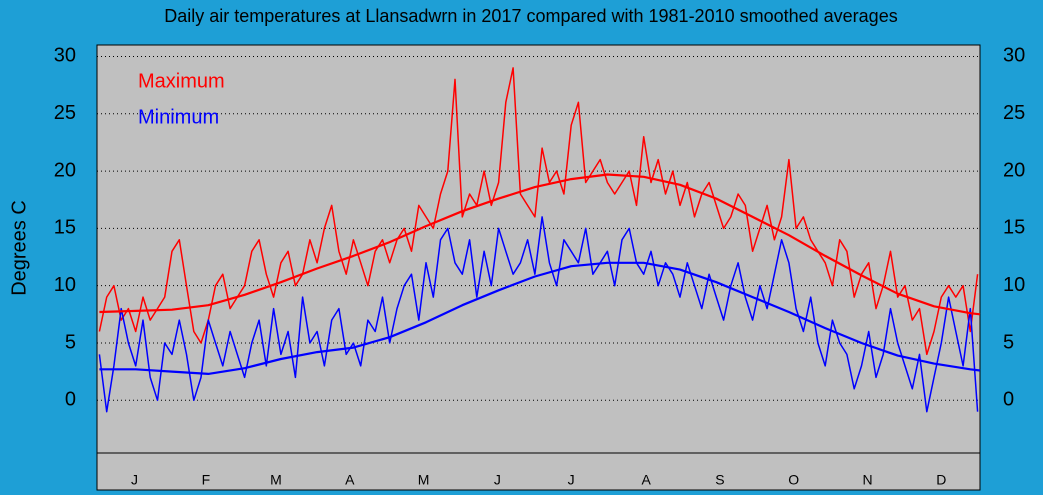  I want to click on x-tick-label: D, so click(941, 480).